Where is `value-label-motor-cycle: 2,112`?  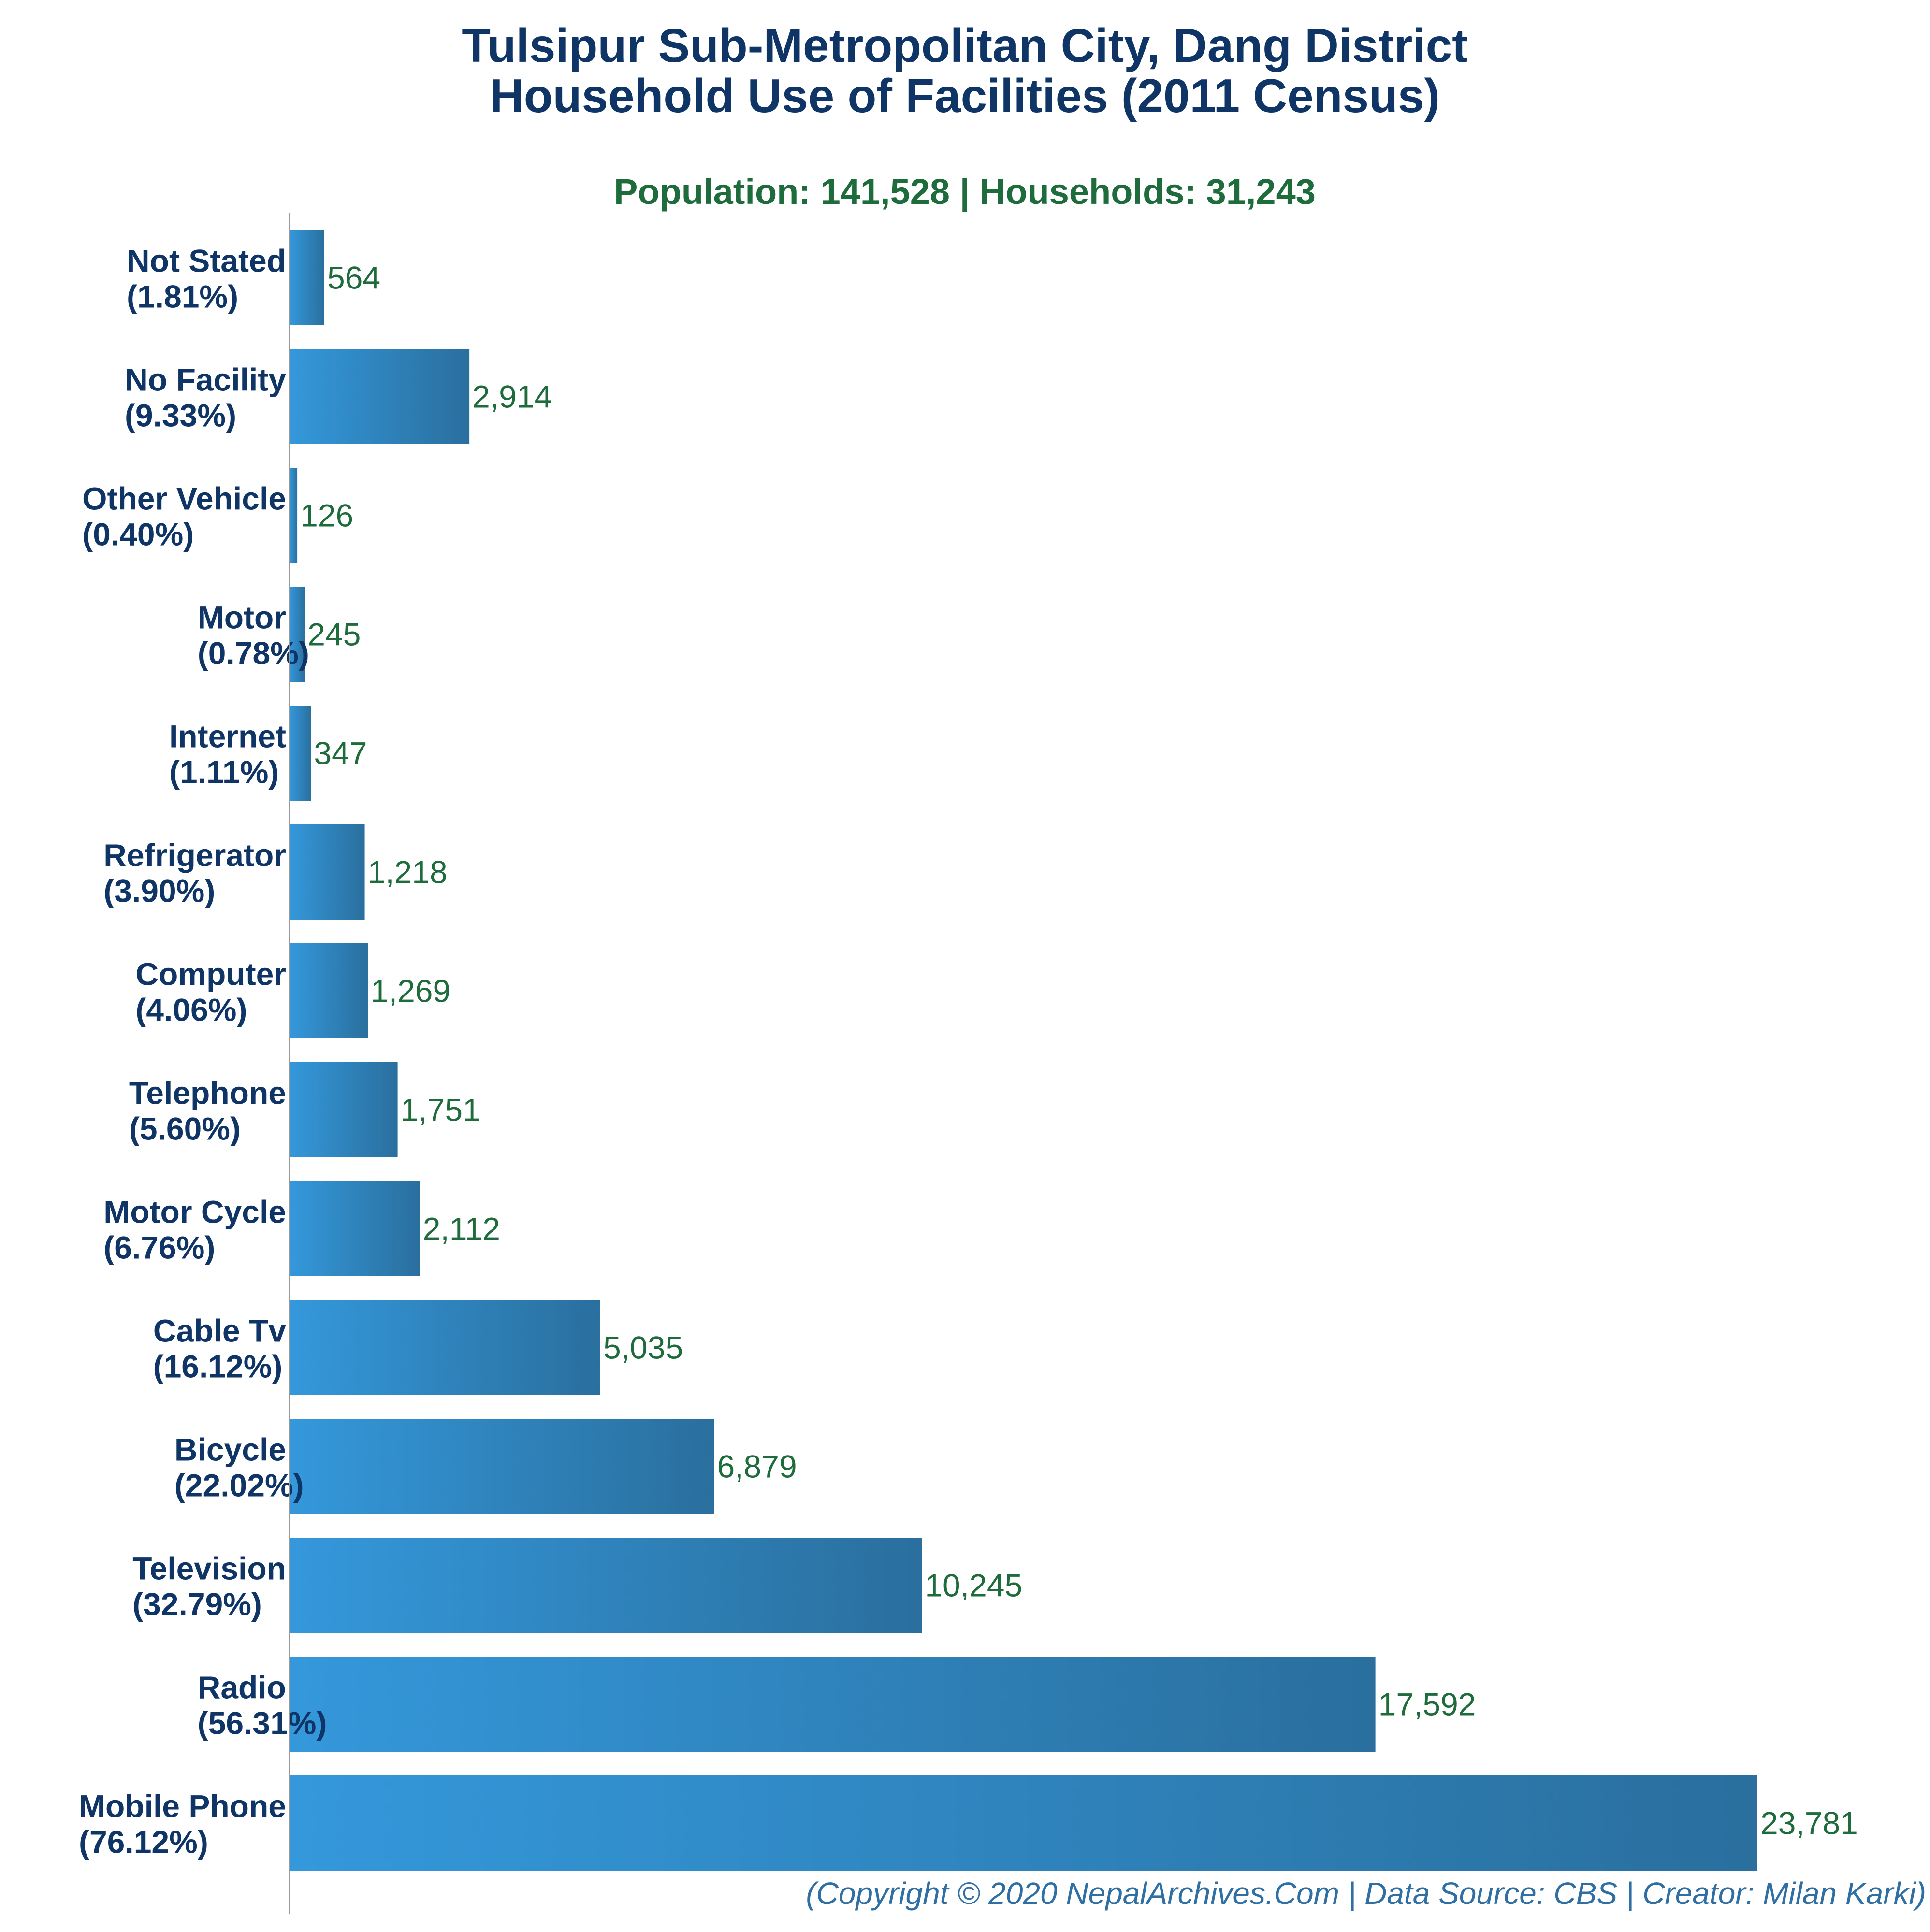 value-label-motor-cycle: 2,112 is located at coordinates (461, 1229).